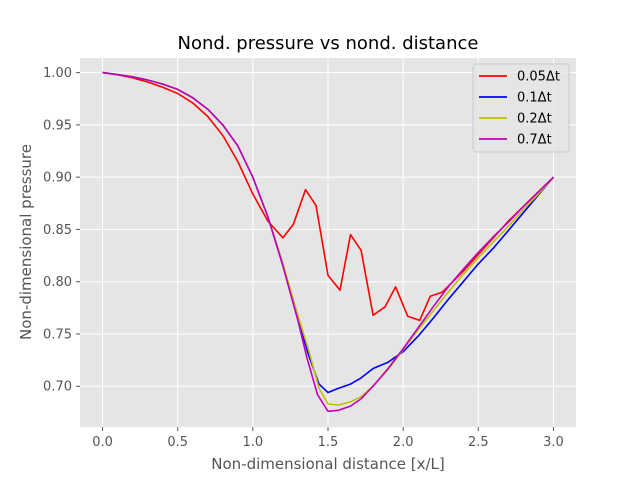 This screenshot has height=480, width=640. I want to click on y-axis-ticks: 0.70 0.75 0.80 0.85 0.90 0.95 1.00, so click(61, 230).